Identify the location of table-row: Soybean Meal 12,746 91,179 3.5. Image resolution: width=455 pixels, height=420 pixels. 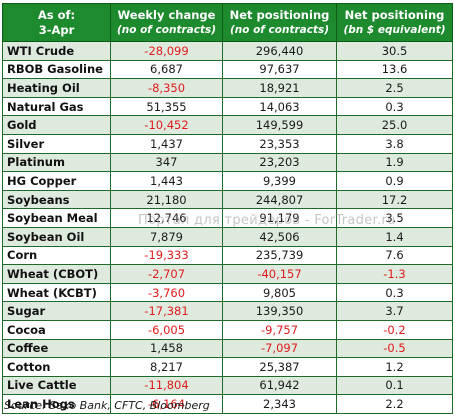
(227, 218).